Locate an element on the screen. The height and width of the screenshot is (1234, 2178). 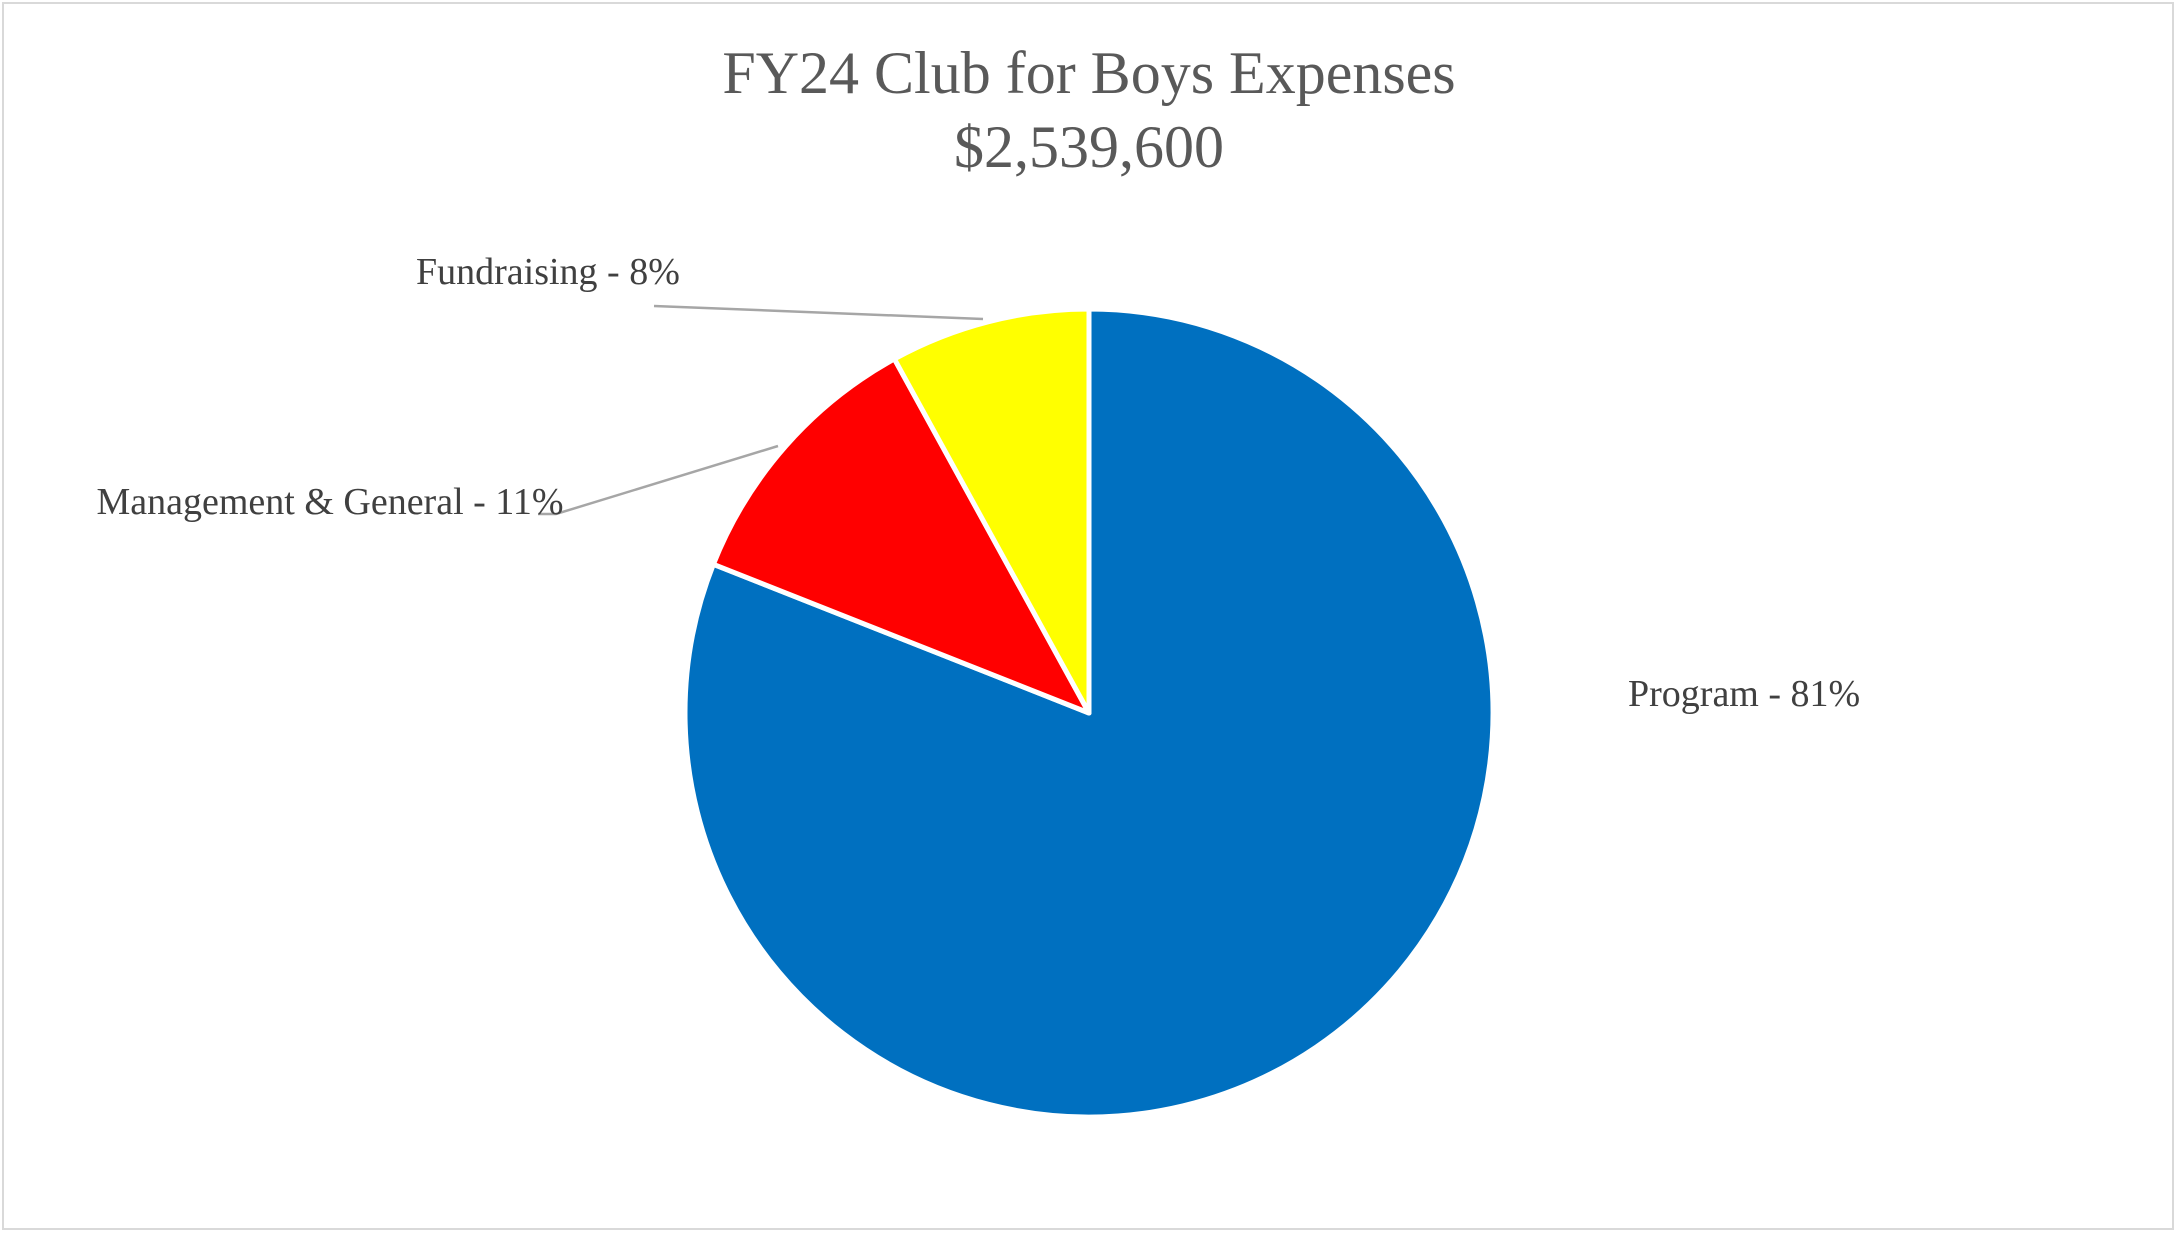
pie-slice-fundraising is located at coordinates (991, 511).